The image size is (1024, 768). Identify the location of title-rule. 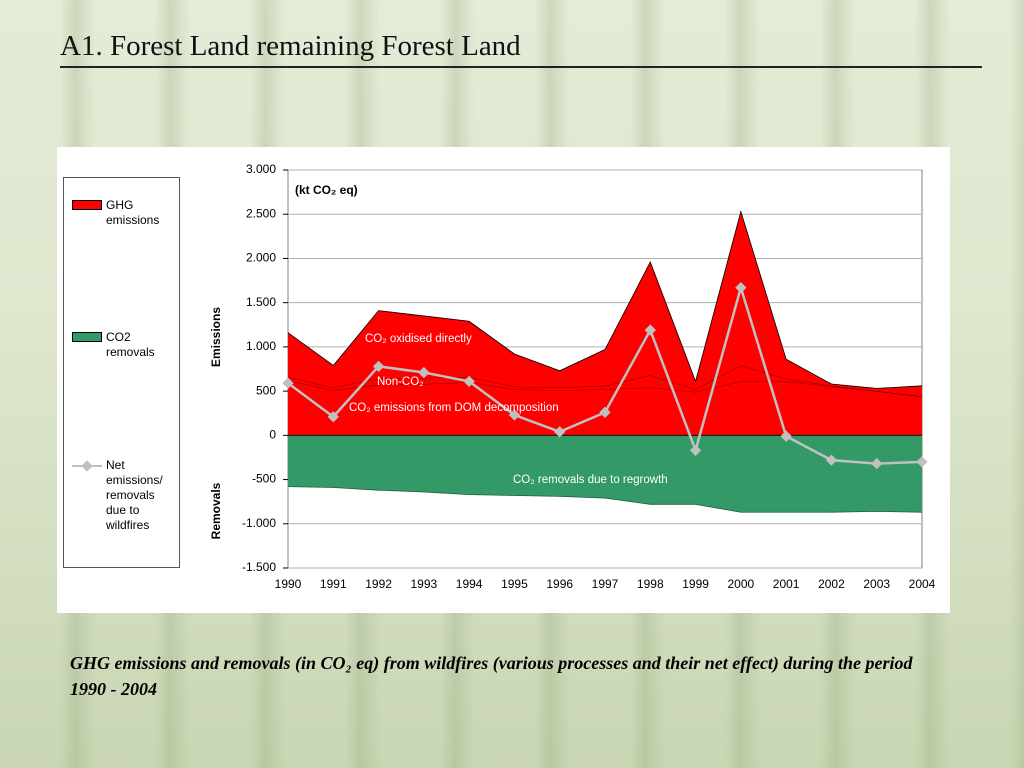
(521, 67).